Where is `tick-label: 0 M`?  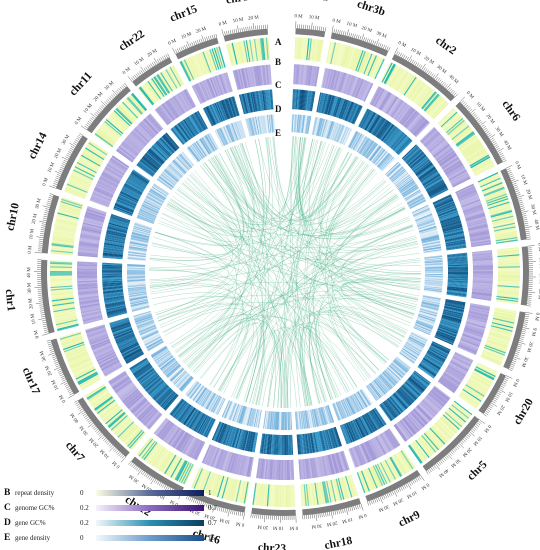
tick-label: 0 M is located at coordinates (31, 249).